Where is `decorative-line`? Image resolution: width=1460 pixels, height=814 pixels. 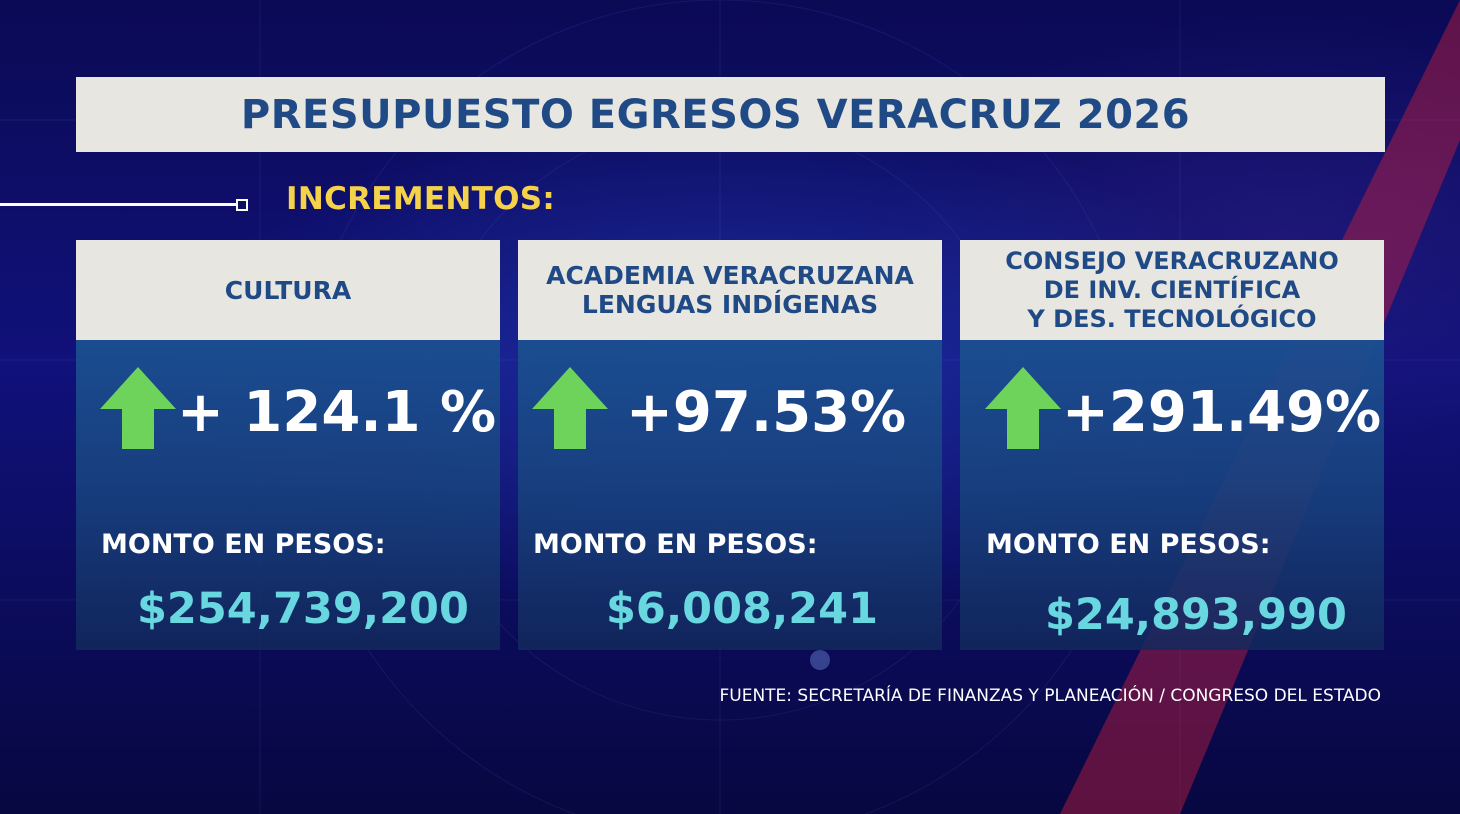
decorative-line is located at coordinates (119, 204).